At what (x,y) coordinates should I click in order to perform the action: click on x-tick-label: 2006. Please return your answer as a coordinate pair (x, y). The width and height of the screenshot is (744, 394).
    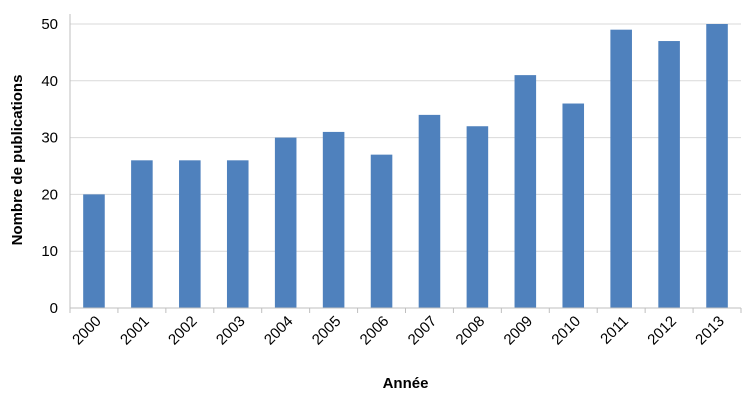
    Looking at the image, I should click on (375, 331).